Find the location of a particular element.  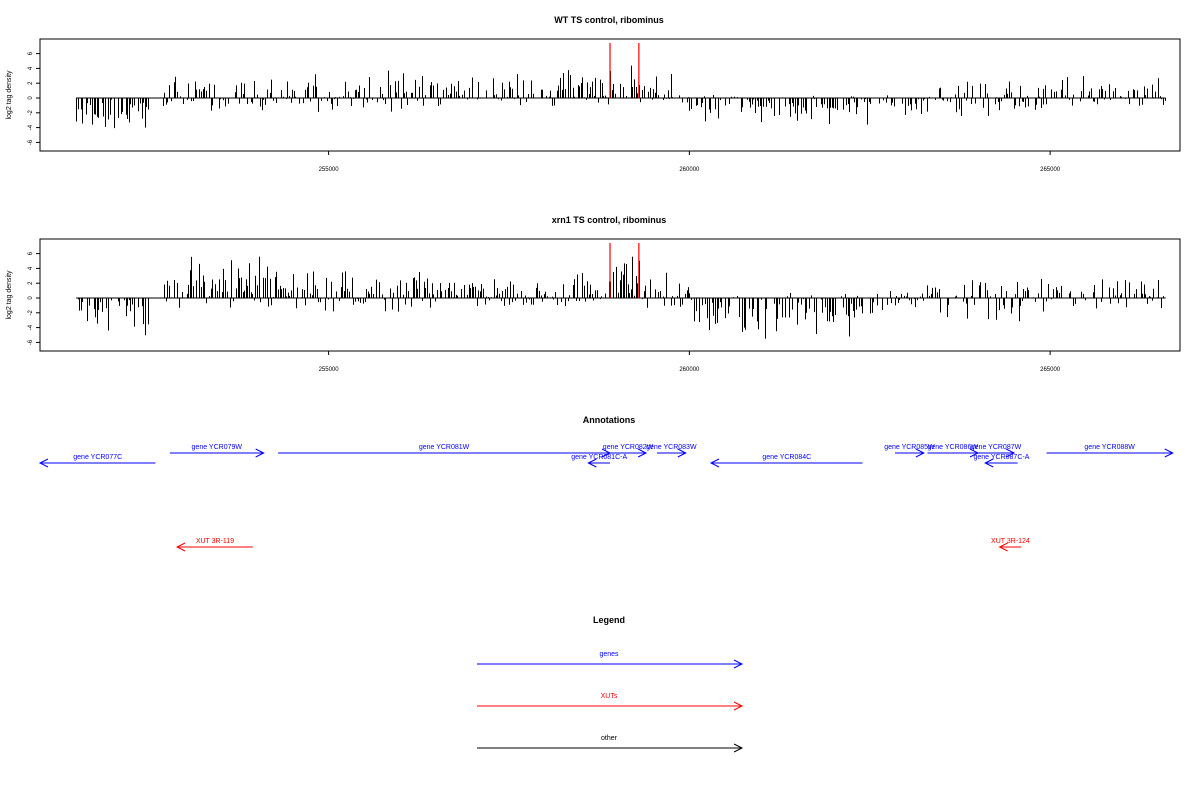

legend-items: genes XUTs other is located at coordinates (610, 702).